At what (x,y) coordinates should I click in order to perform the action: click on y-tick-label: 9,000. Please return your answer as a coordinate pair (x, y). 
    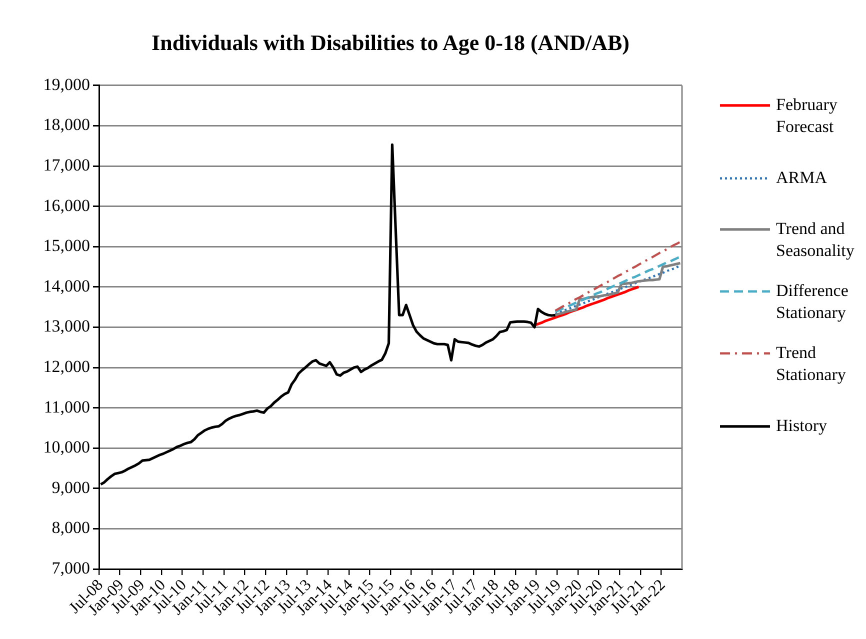
    Looking at the image, I should click on (71, 487).